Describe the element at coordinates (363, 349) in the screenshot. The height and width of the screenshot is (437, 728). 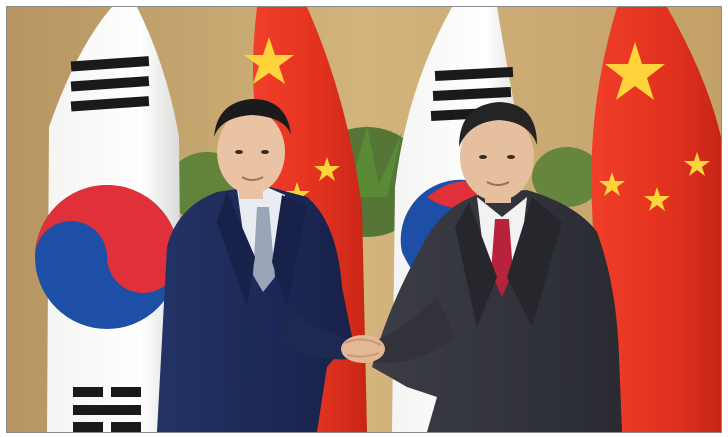
I see `handshake` at that location.